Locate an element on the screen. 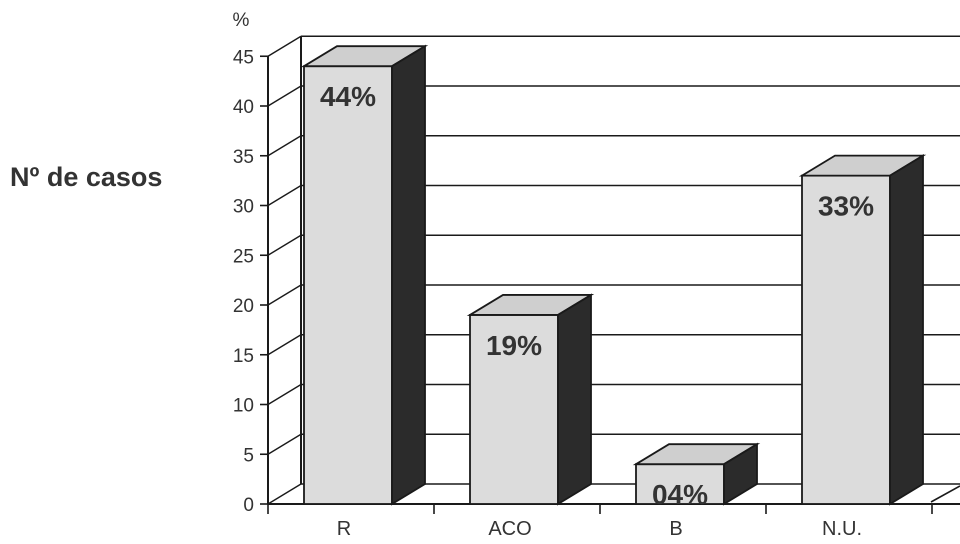 This screenshot has height=544, width=960. x-tick-label: N.U. is located at coordinates (842, 529).